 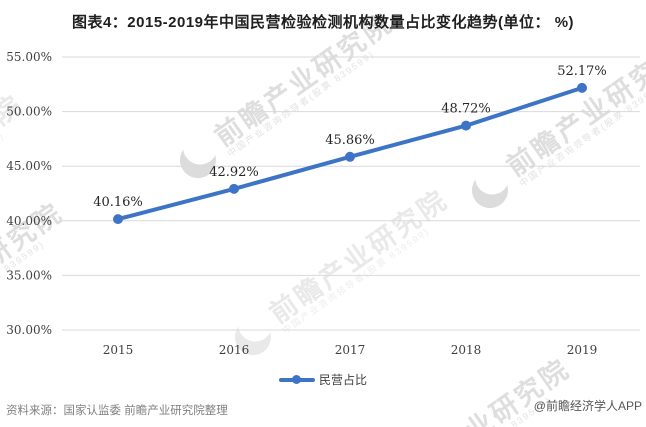 I want to click on legend: 民营占比, so click(x=323, y=379).